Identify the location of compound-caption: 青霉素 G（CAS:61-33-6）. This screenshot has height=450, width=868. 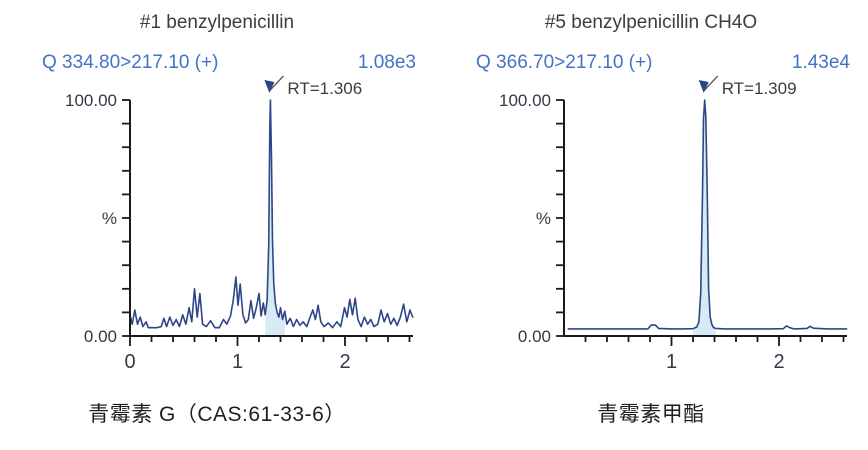
(217, 414).